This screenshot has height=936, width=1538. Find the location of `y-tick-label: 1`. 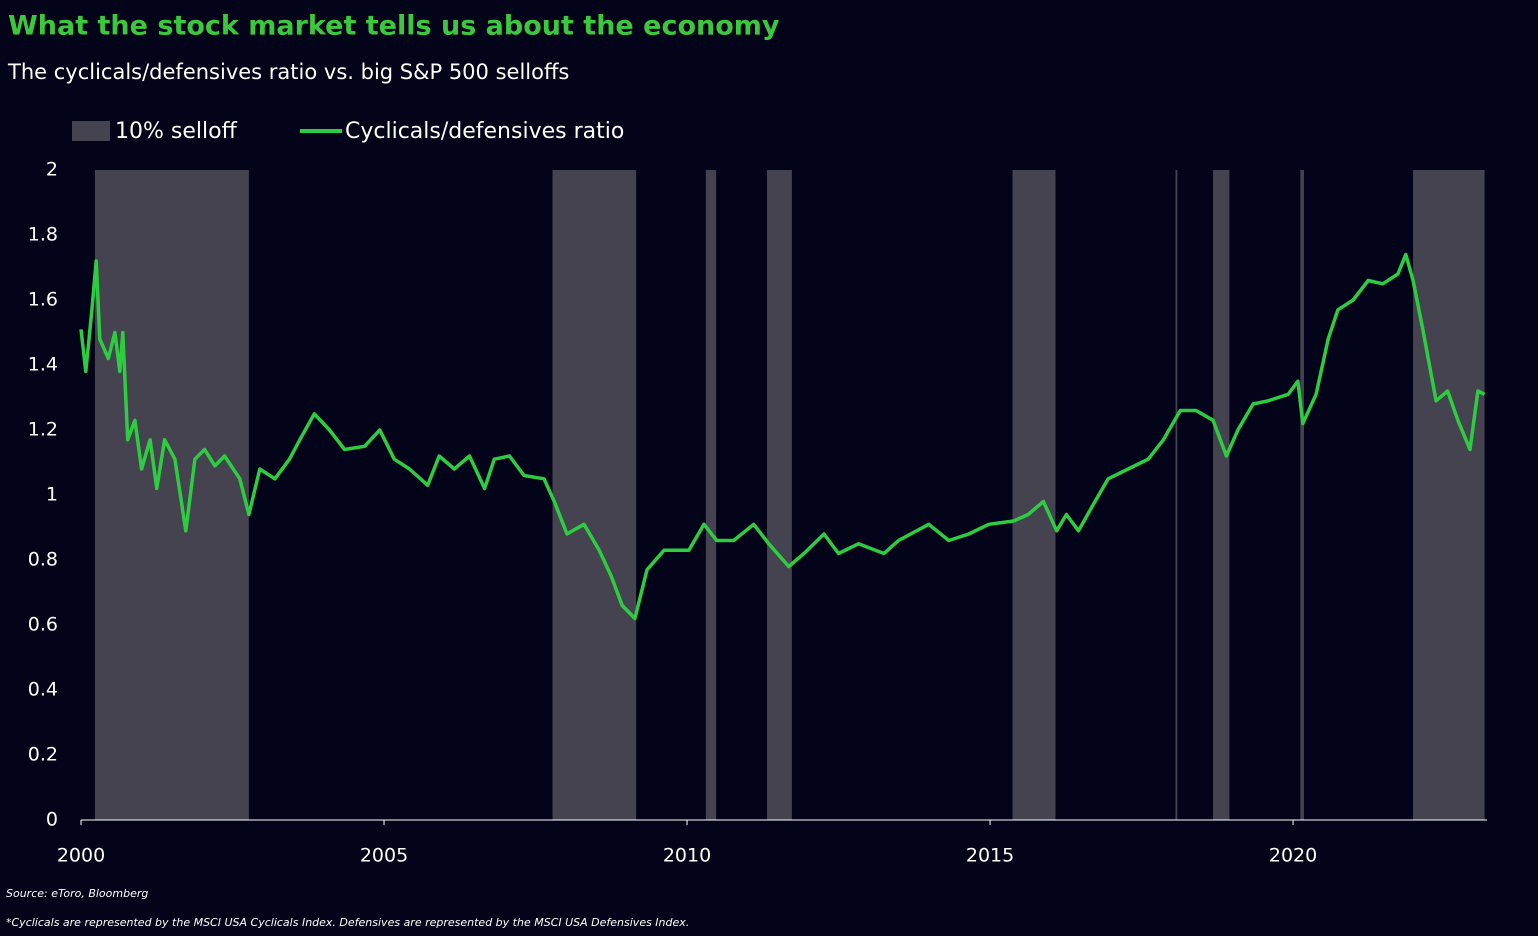

y-tick-label: 1 is located at coordinates (52, 495).